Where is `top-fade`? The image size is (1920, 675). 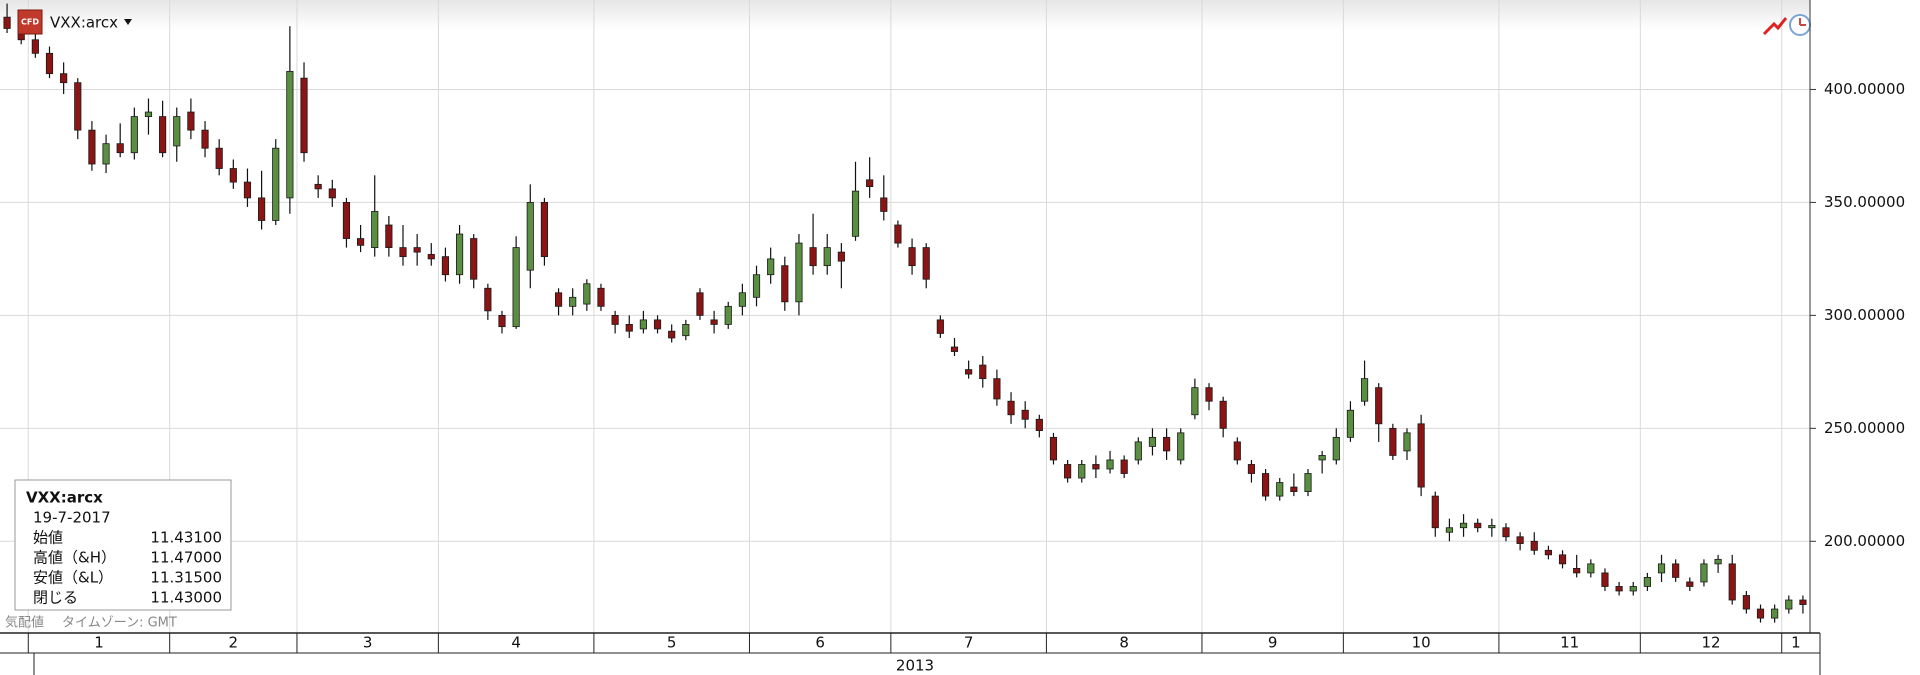
top-fade is located at coordinates (905, 15).